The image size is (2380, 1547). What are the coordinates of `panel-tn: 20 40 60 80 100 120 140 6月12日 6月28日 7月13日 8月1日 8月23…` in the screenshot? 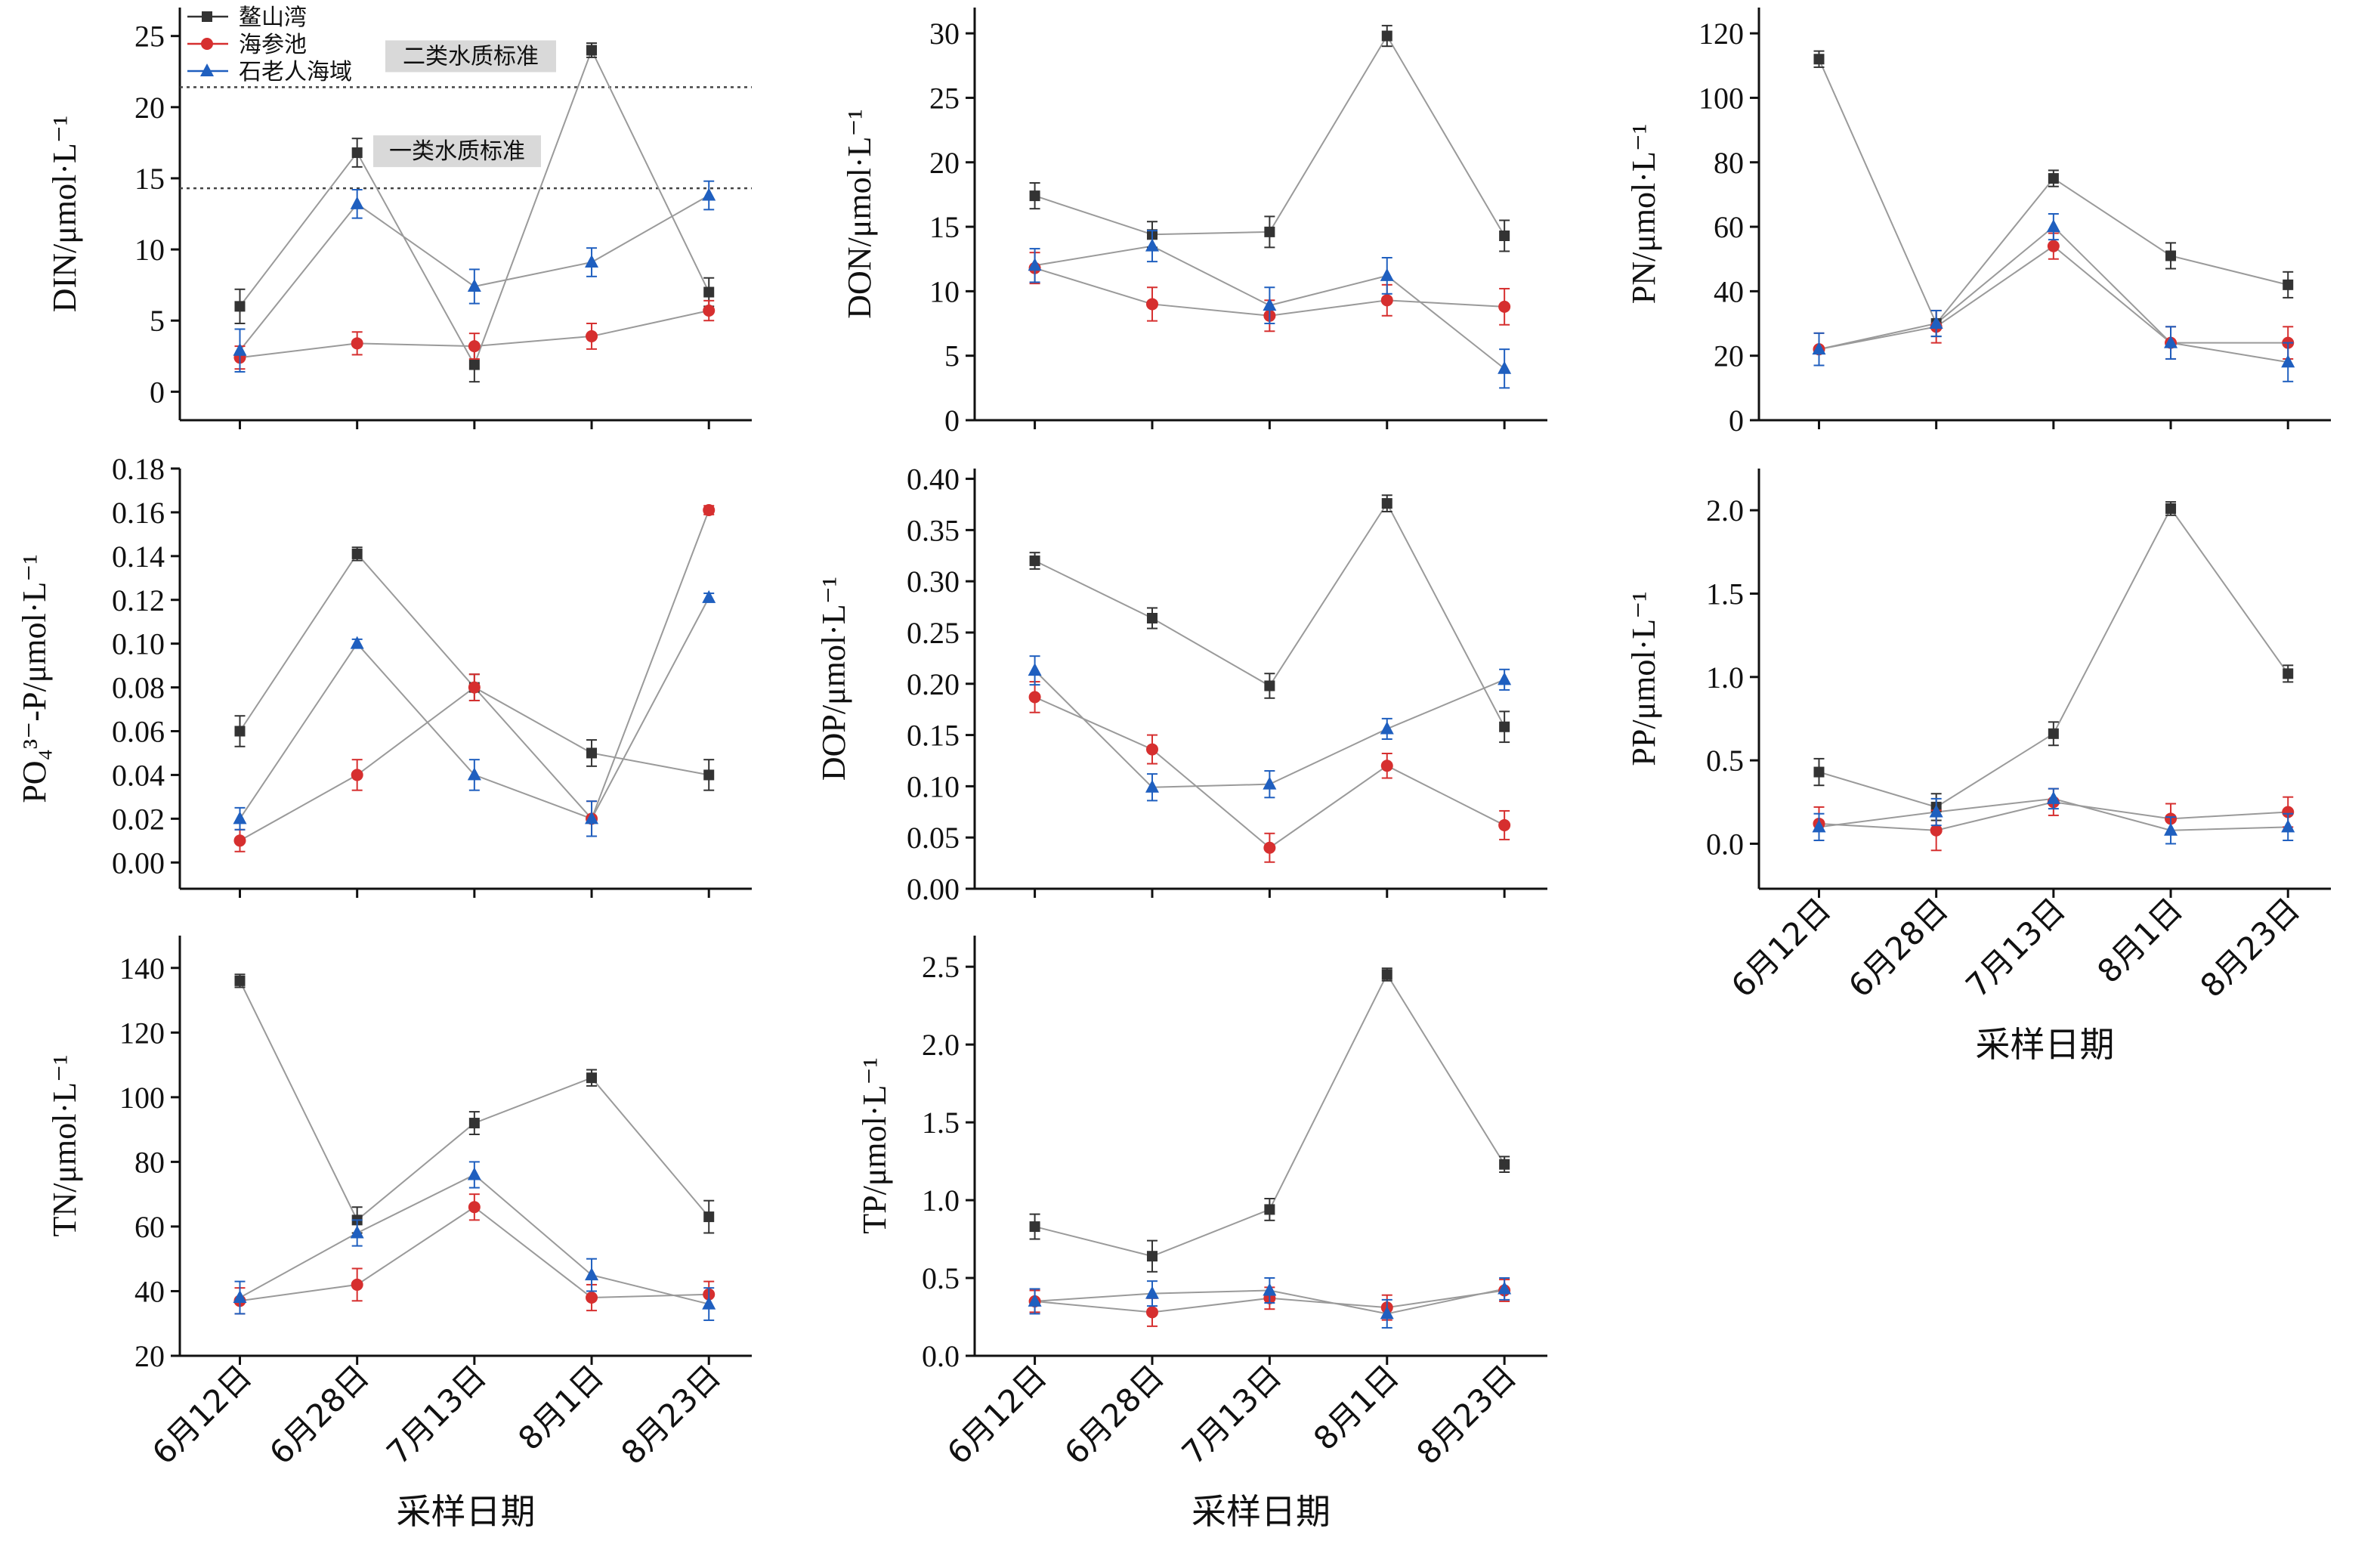 It's located at (399, 1234).